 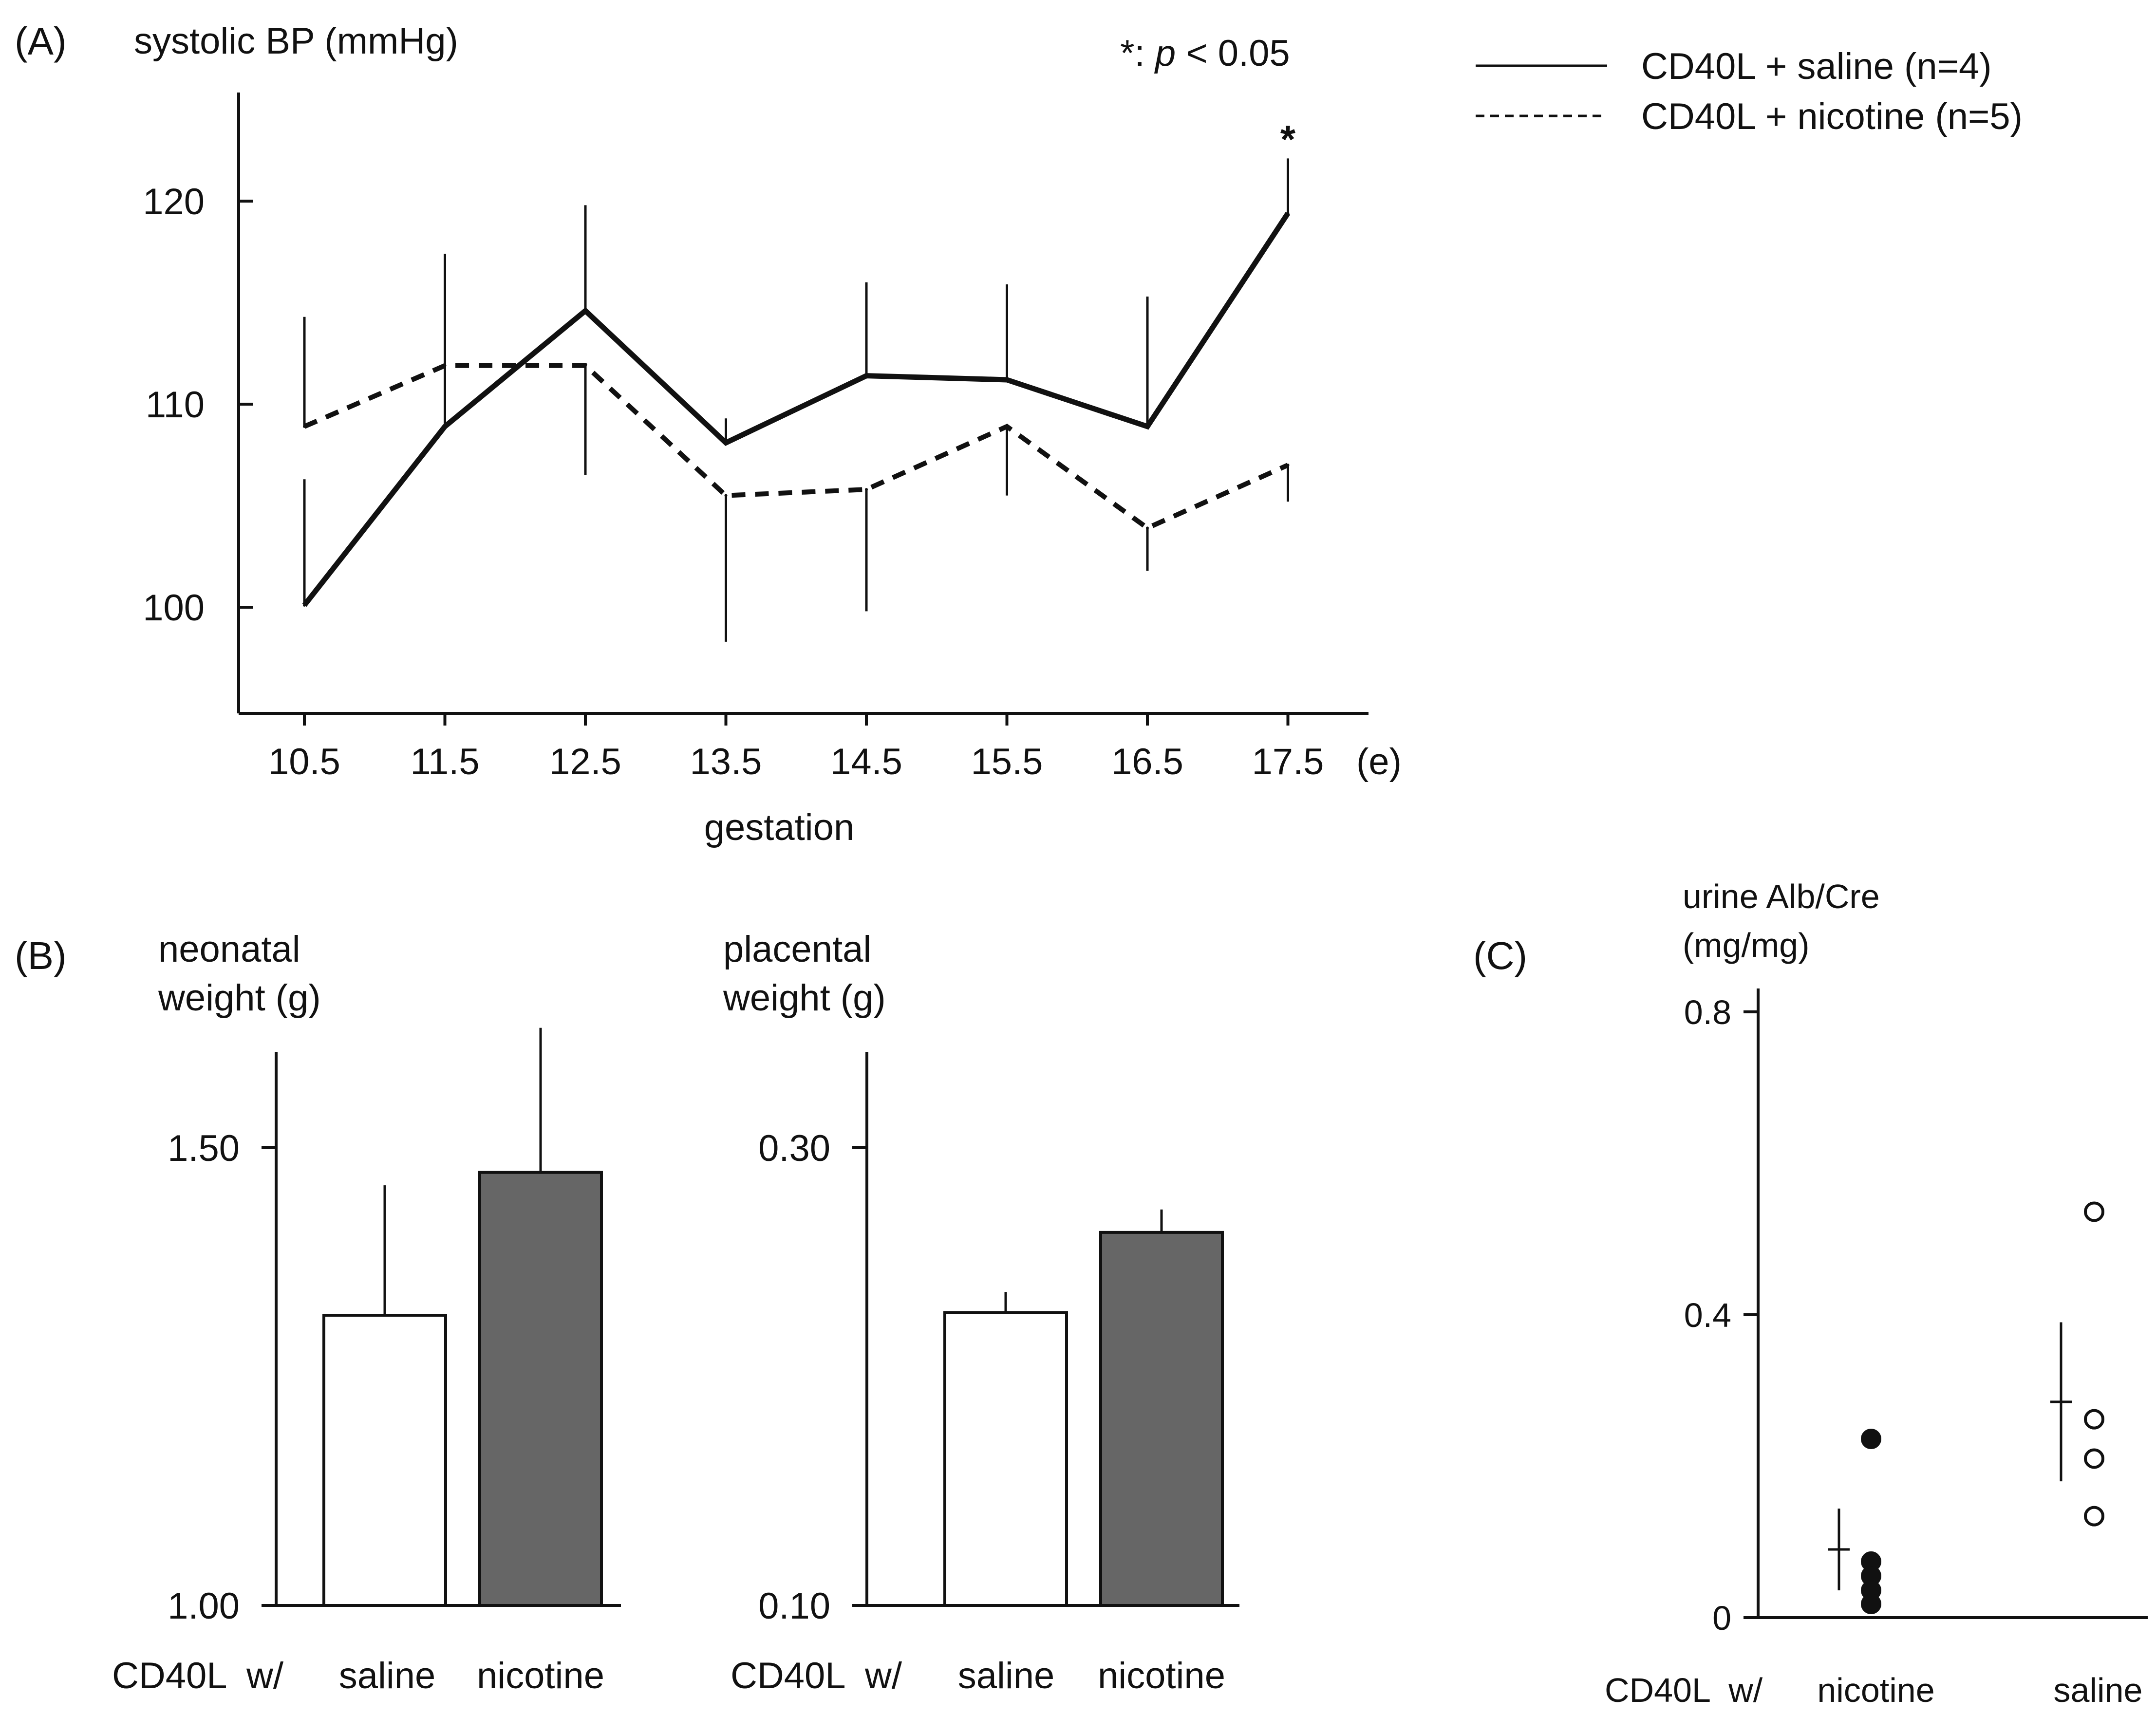 I want to click on placental-bar-saline, so click(x=1005, y=1459).